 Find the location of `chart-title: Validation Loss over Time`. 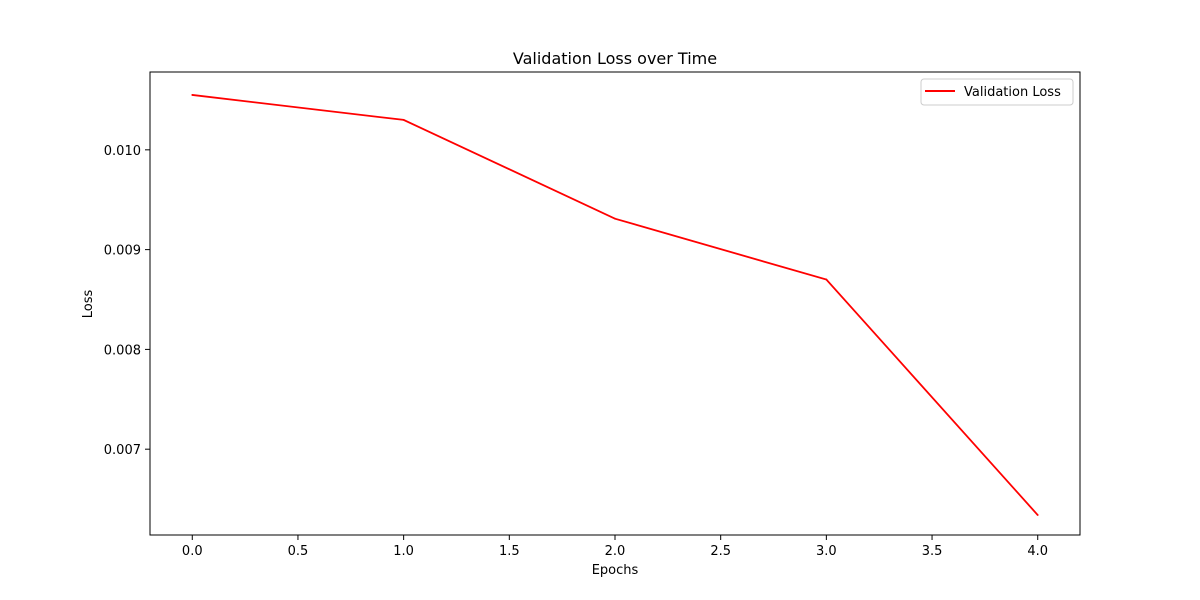

chart-title: Validation Loss over Time is located at coordinates (615, 58).